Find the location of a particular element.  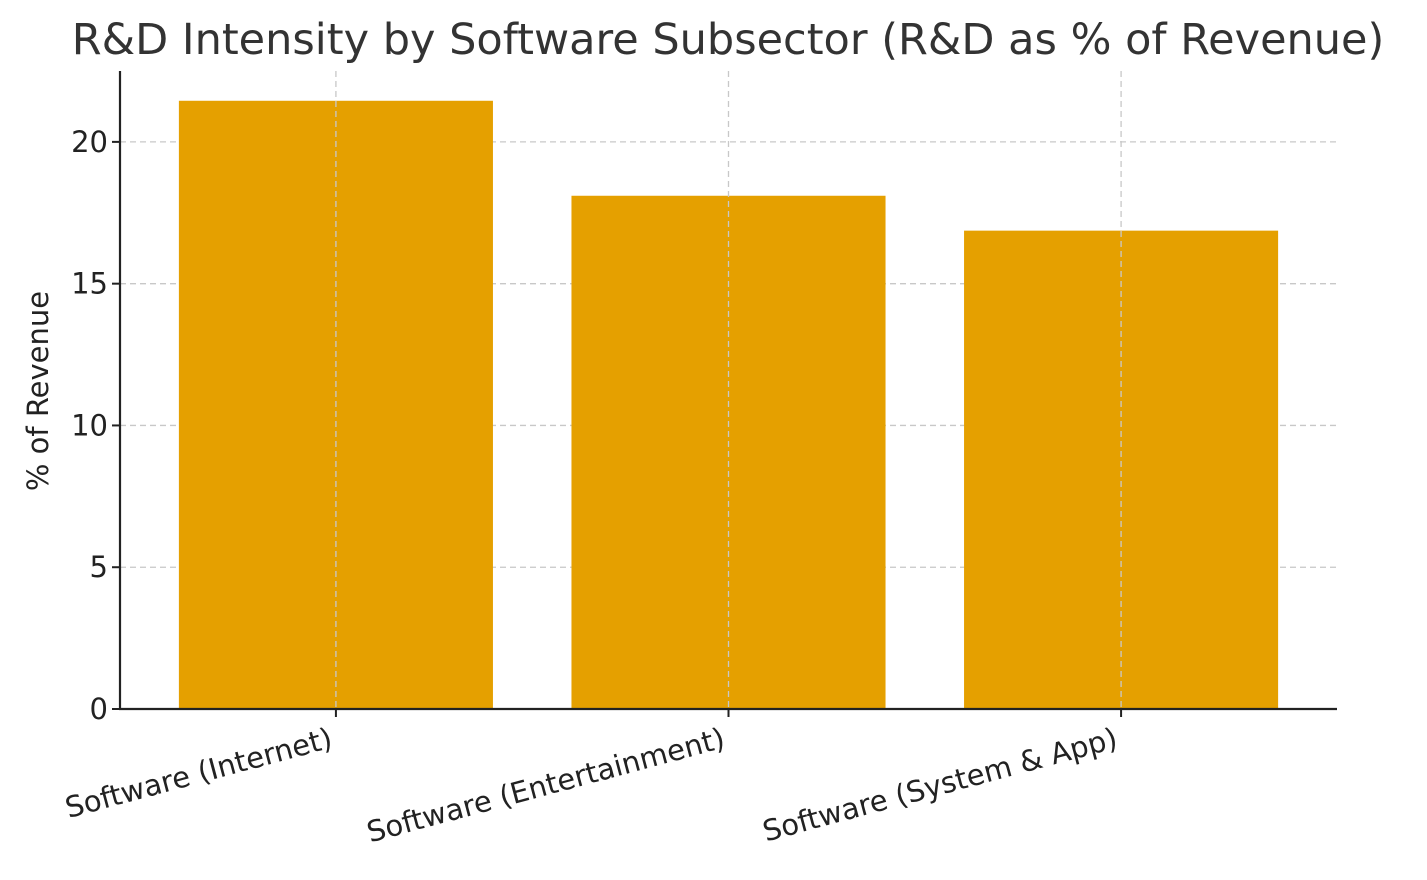

x-tick-label-1: Software (Entertainment) is located at coordinates (545, 785).